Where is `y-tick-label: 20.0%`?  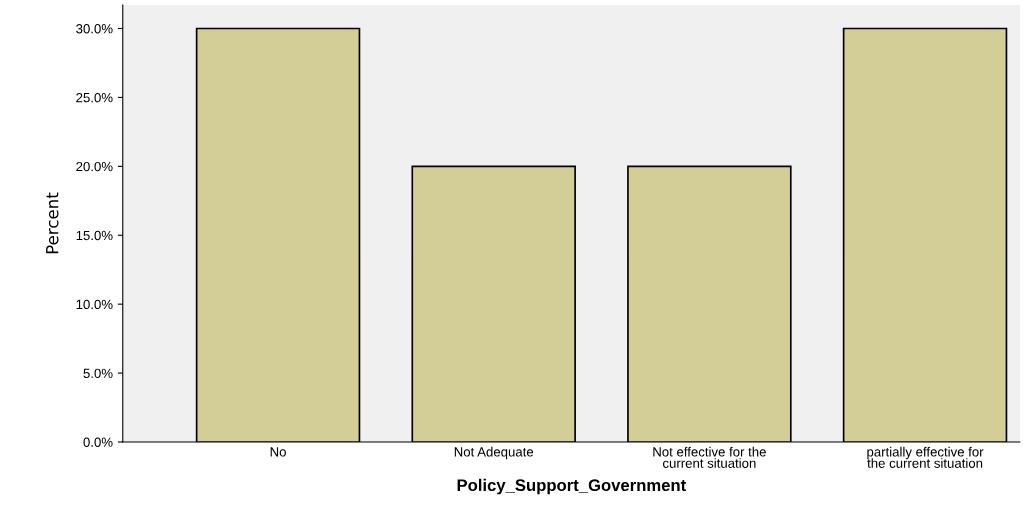
y-tick-label: 20.0% is located at coordinates (94, 166).